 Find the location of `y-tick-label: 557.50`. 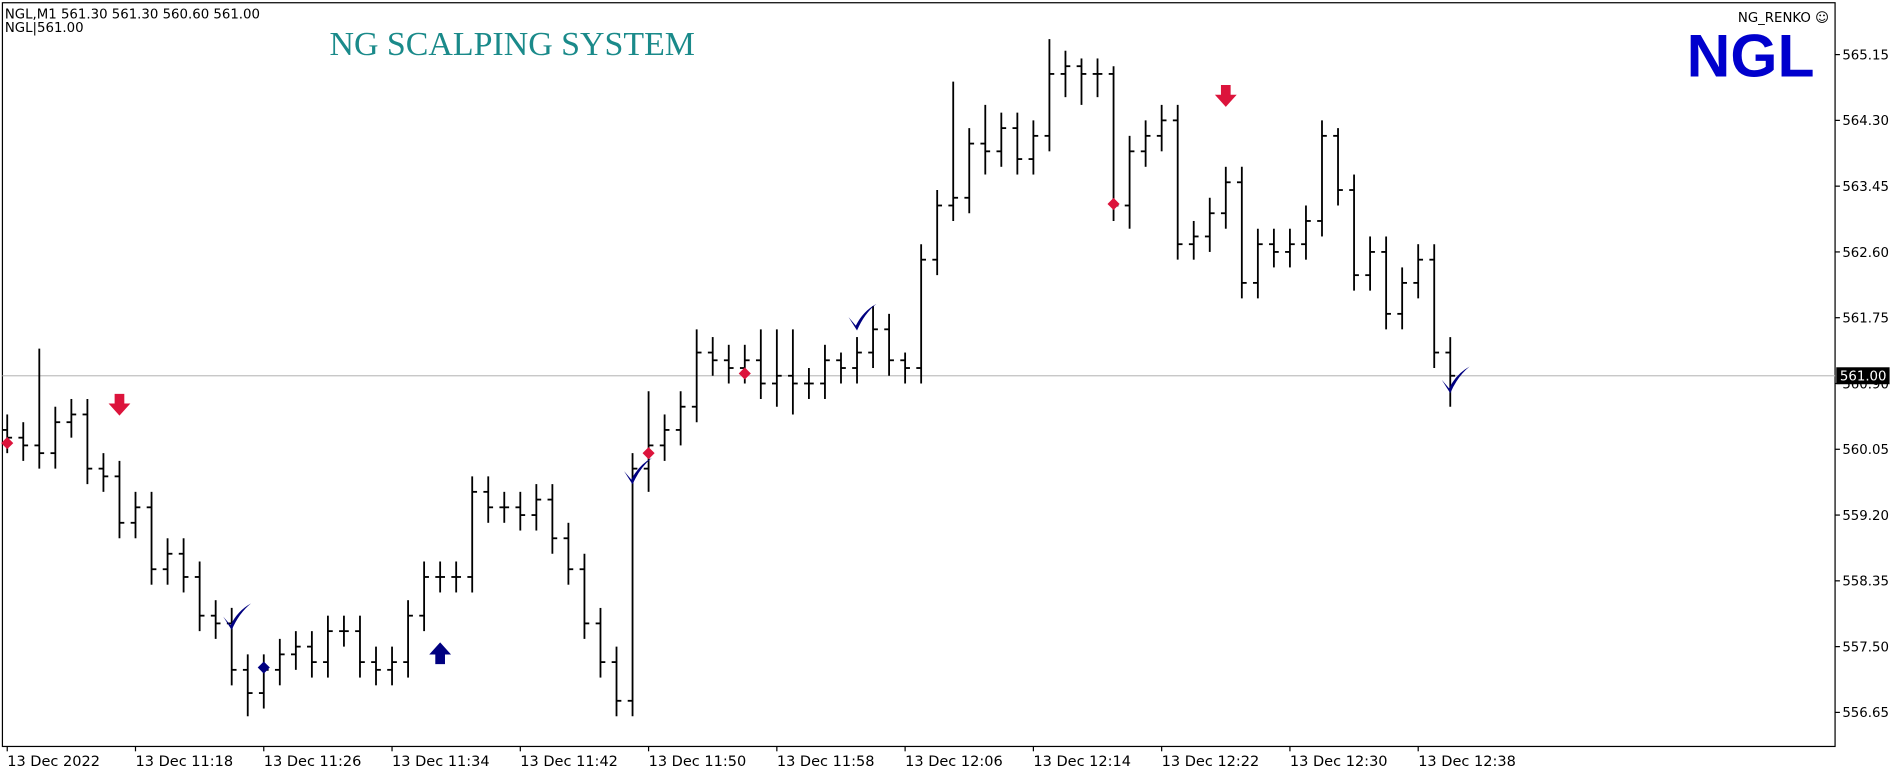

y-tick-label: 557.50 is located at coordinates (1865, 647).